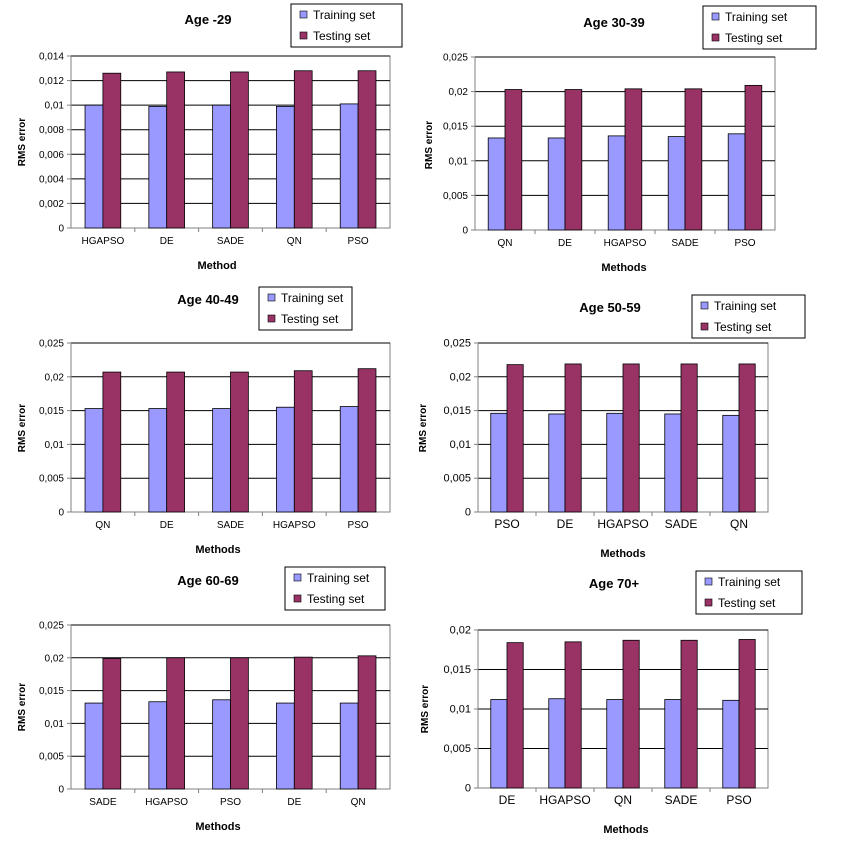 This screenshot has height=867, width=846. Describe the element at coordinates (51, 57) in the screenshot. I see `y-tick-label: 0,014` at that location.